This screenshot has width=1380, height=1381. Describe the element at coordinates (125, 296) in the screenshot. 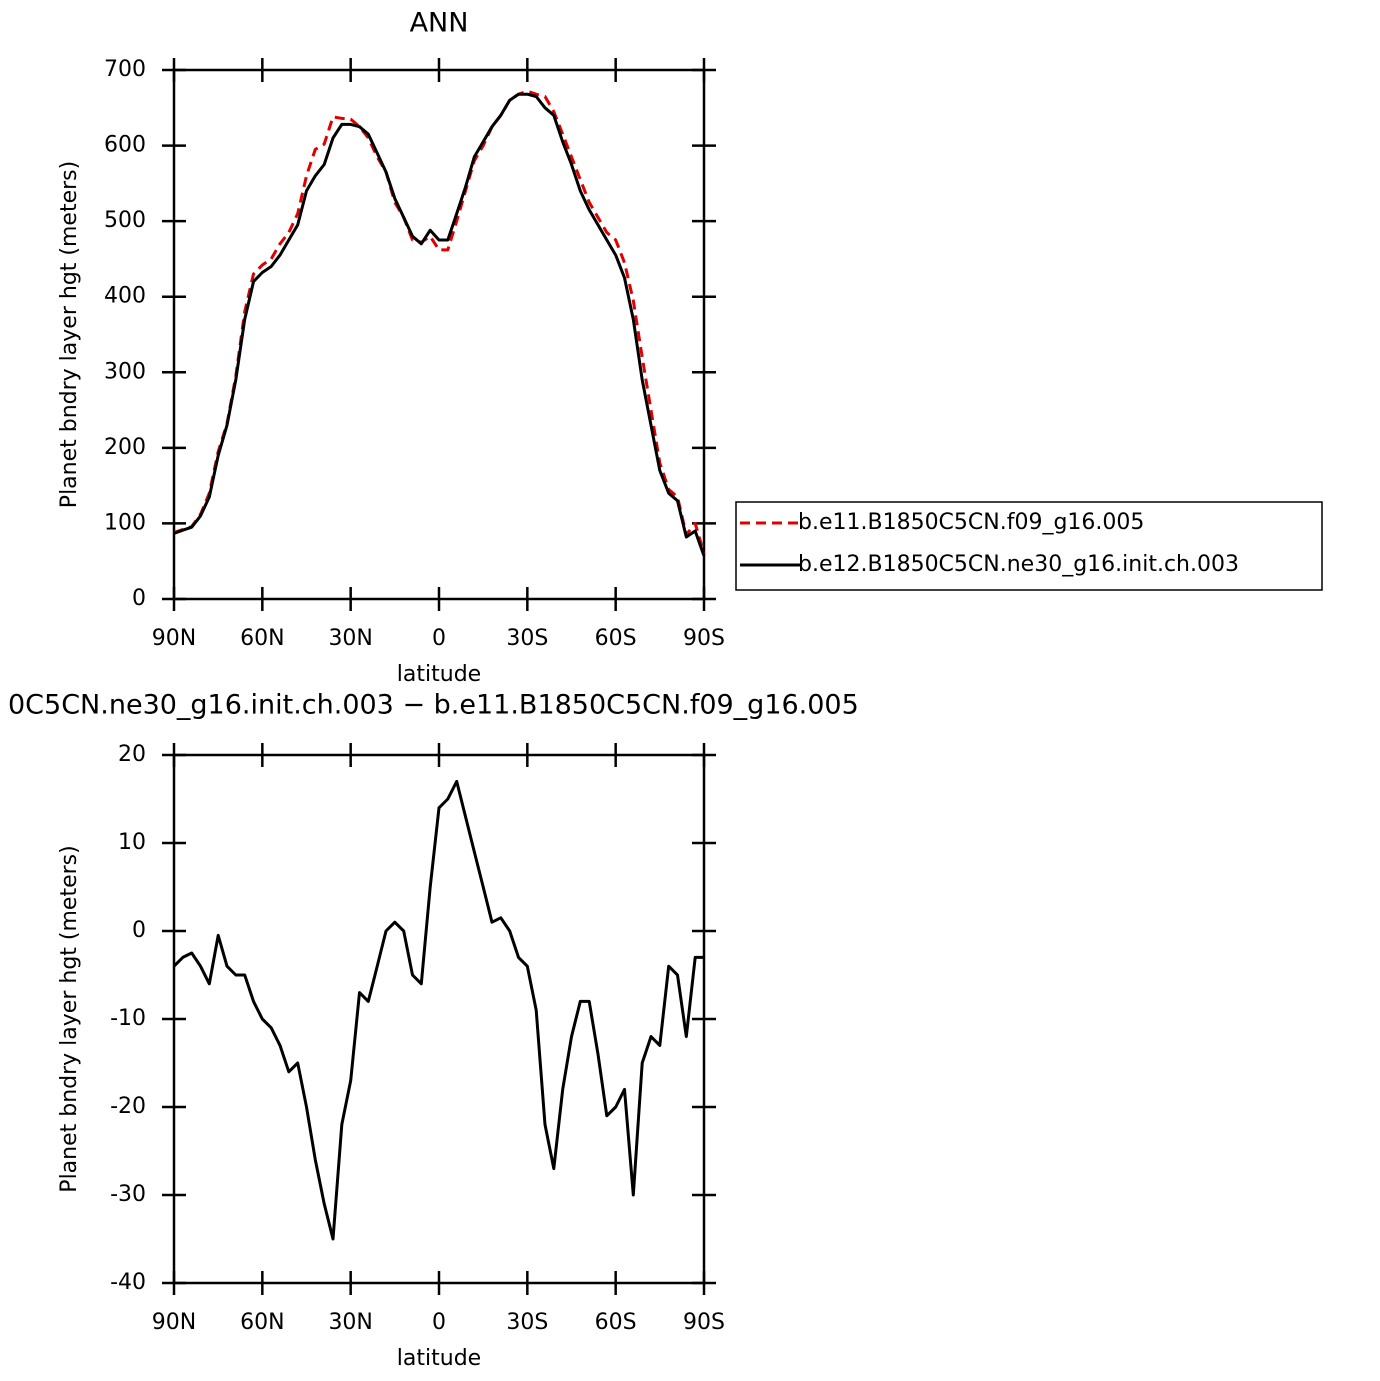

I see `y-tick-label: 400` at that location.